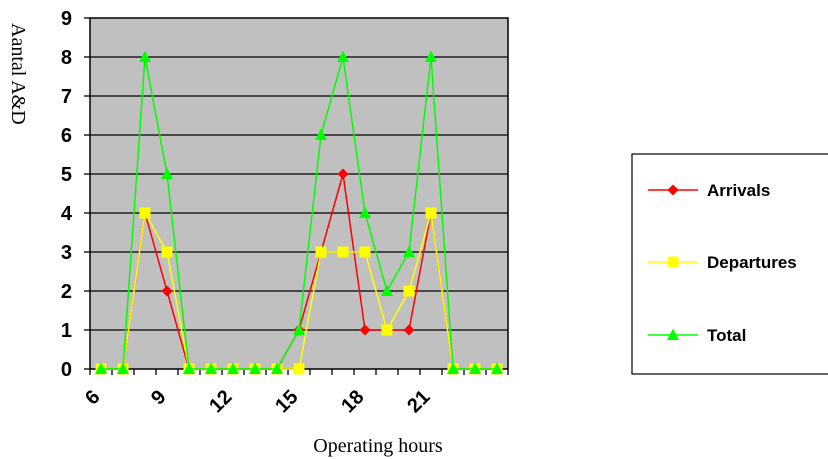 The height and width of the screenshot is (459, 828). Describe the element at coordinates (67, 214) in the screenshot. I see `y-tick-label: 4` at that location.